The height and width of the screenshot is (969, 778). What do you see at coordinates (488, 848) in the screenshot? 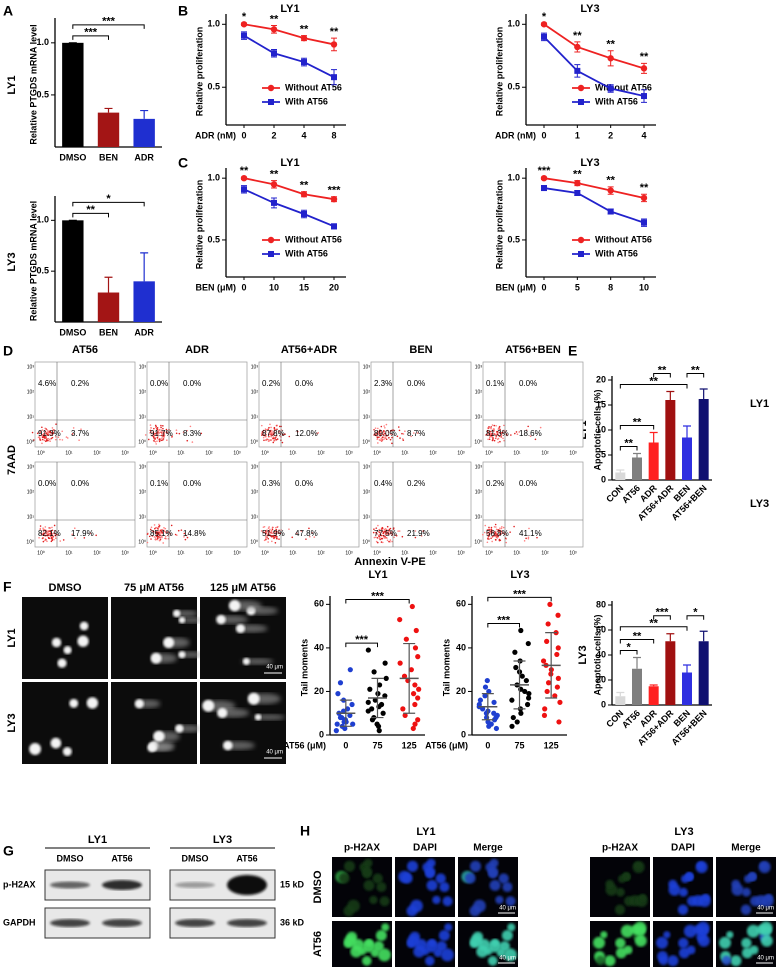
I see `channel-label: Merge` at bounding box center [488, 848].